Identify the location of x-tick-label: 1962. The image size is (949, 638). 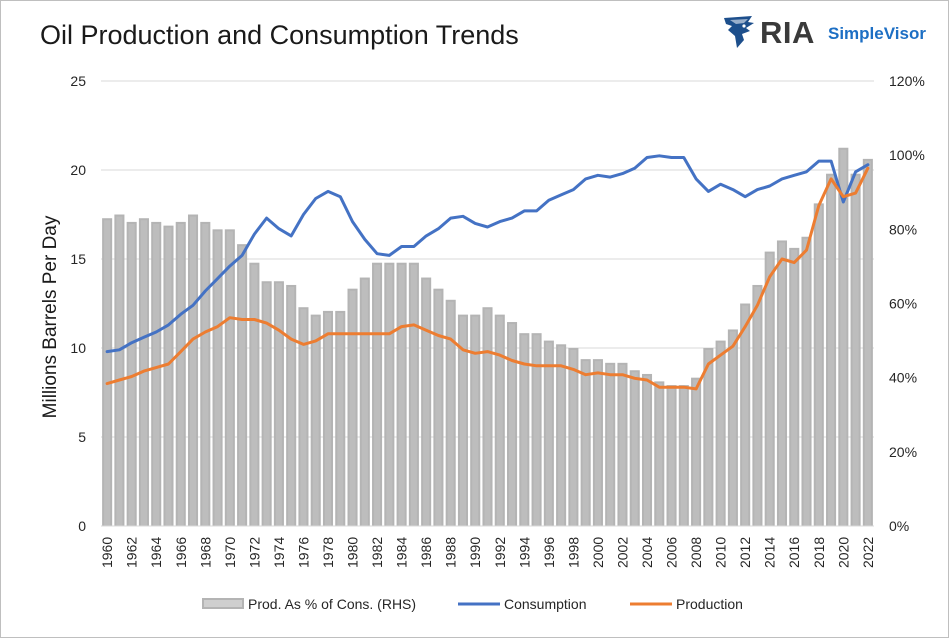
(132, 552).